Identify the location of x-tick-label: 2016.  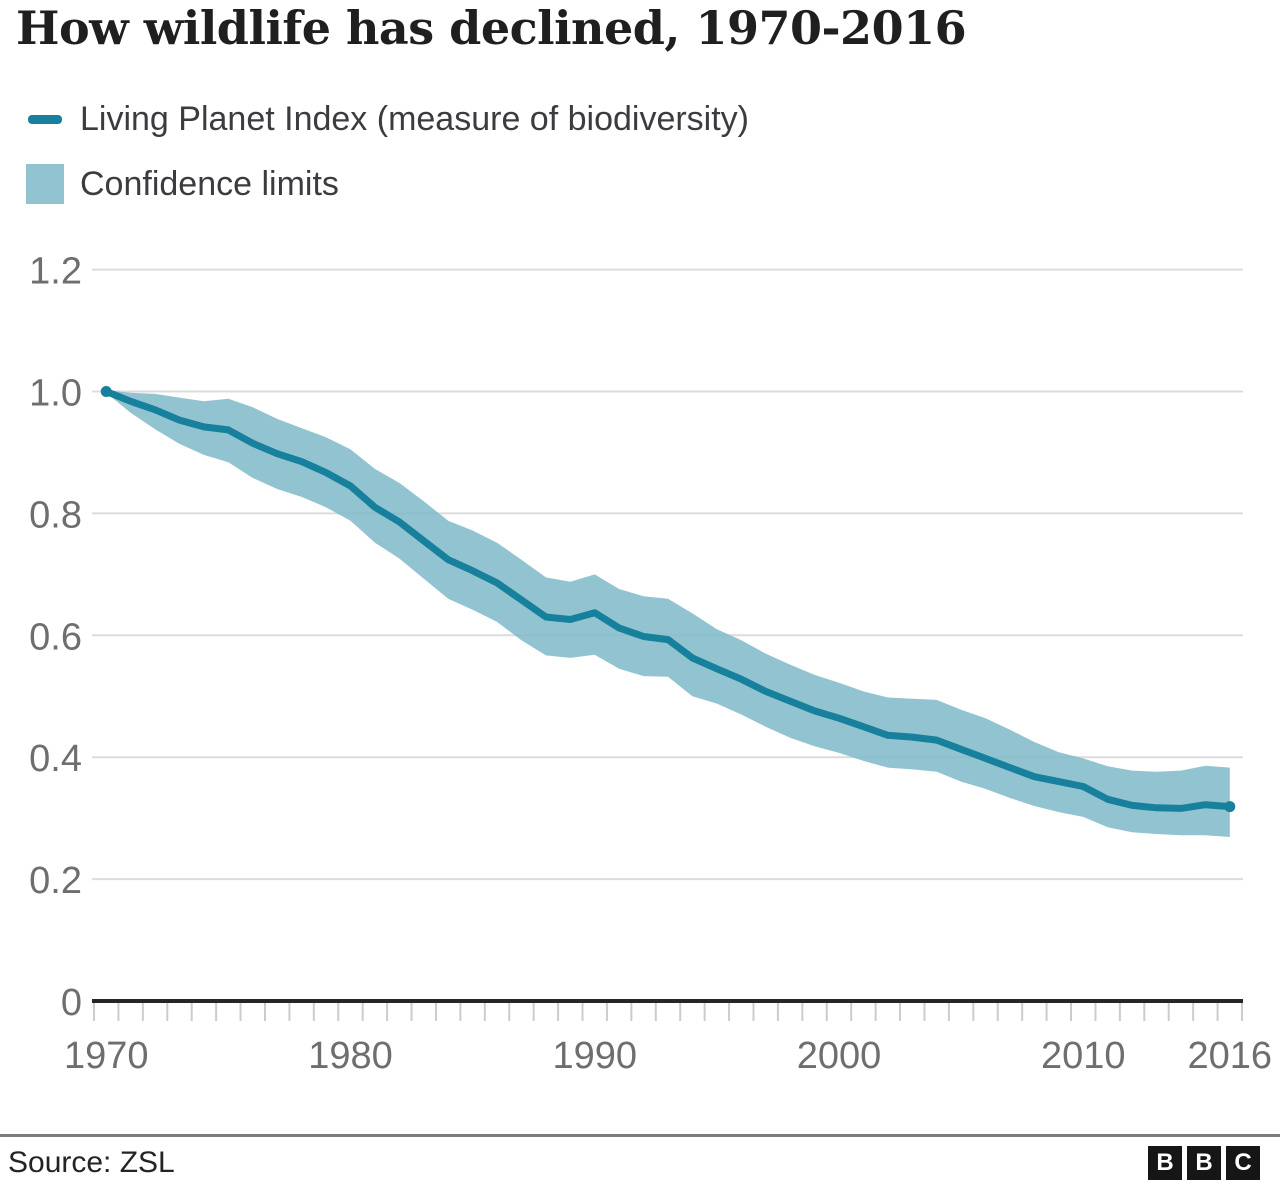
(1230, 1056).